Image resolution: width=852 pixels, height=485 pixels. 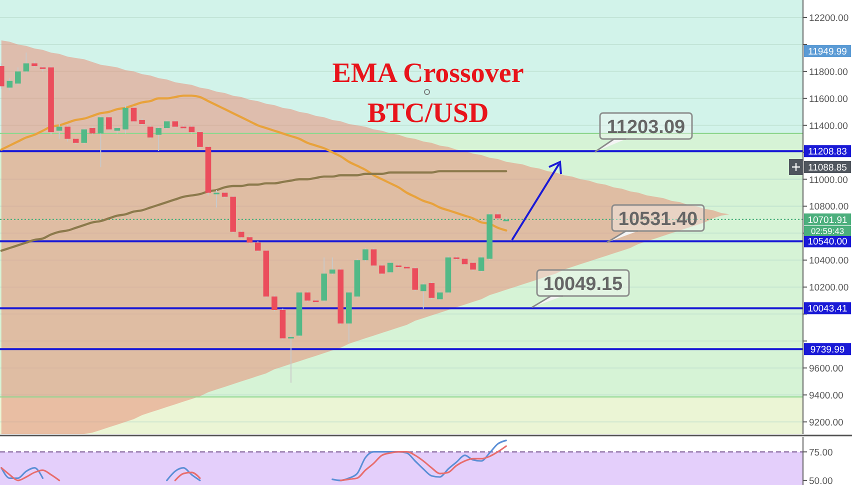 I want to click on annotation: 11203.09, so click(x=646, y=127).